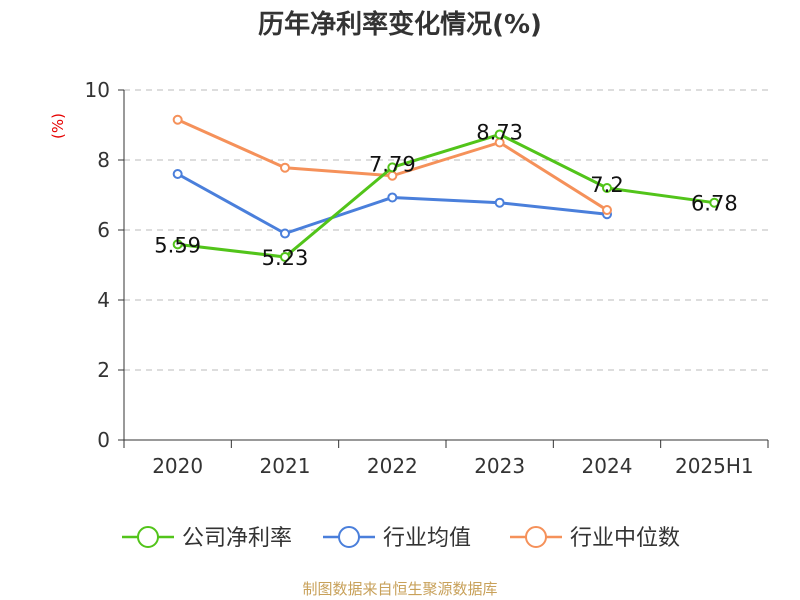  Describe the element at coordinates (714, 466) in the screenshot. I see `x-tick-label: 2025H1` at that location.